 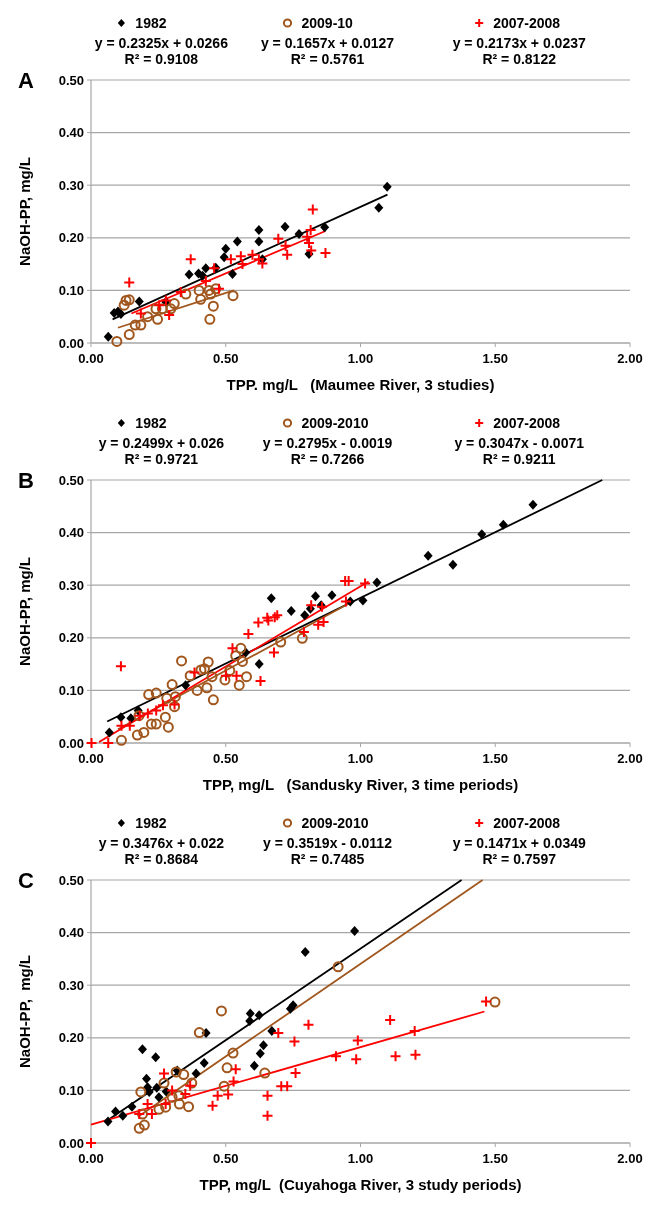 I want to click on text: y = 0.2173x + 0.0237, so click(x=519, y=43).